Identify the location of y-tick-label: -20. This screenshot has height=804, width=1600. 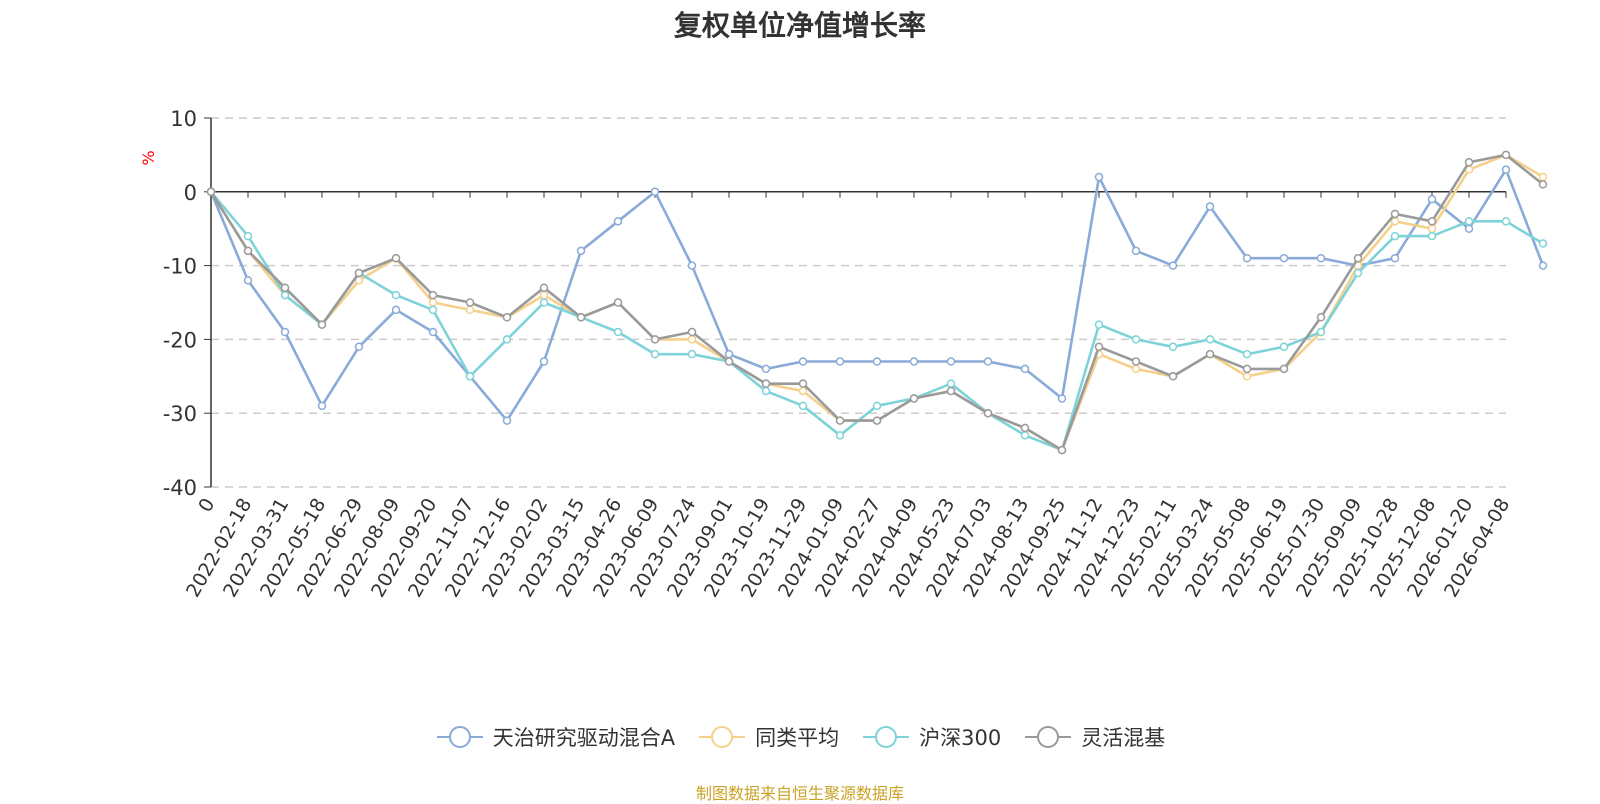
(180, 340).